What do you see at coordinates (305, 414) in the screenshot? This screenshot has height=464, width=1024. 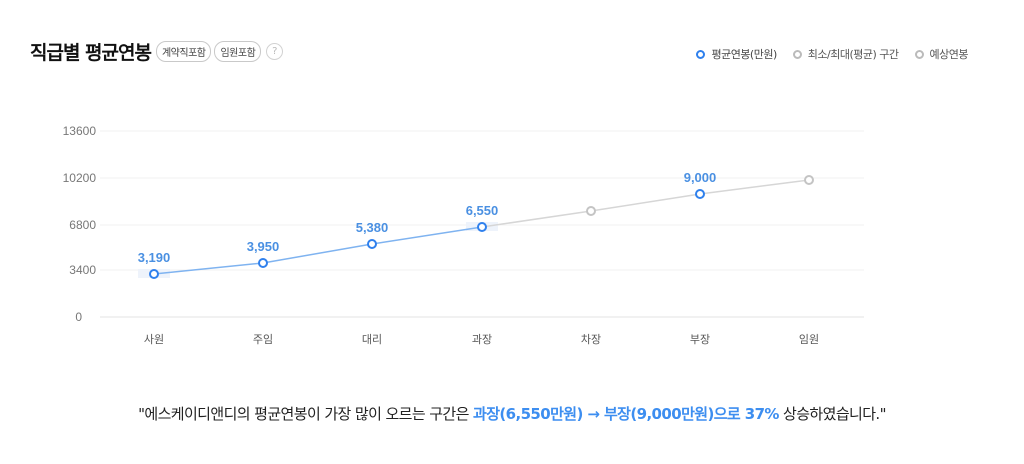 I see `summary-prefix: "에스케이디앤디의 평균연봉이 가장 많이 오르는 구간은` at bounding box center [305, 414].